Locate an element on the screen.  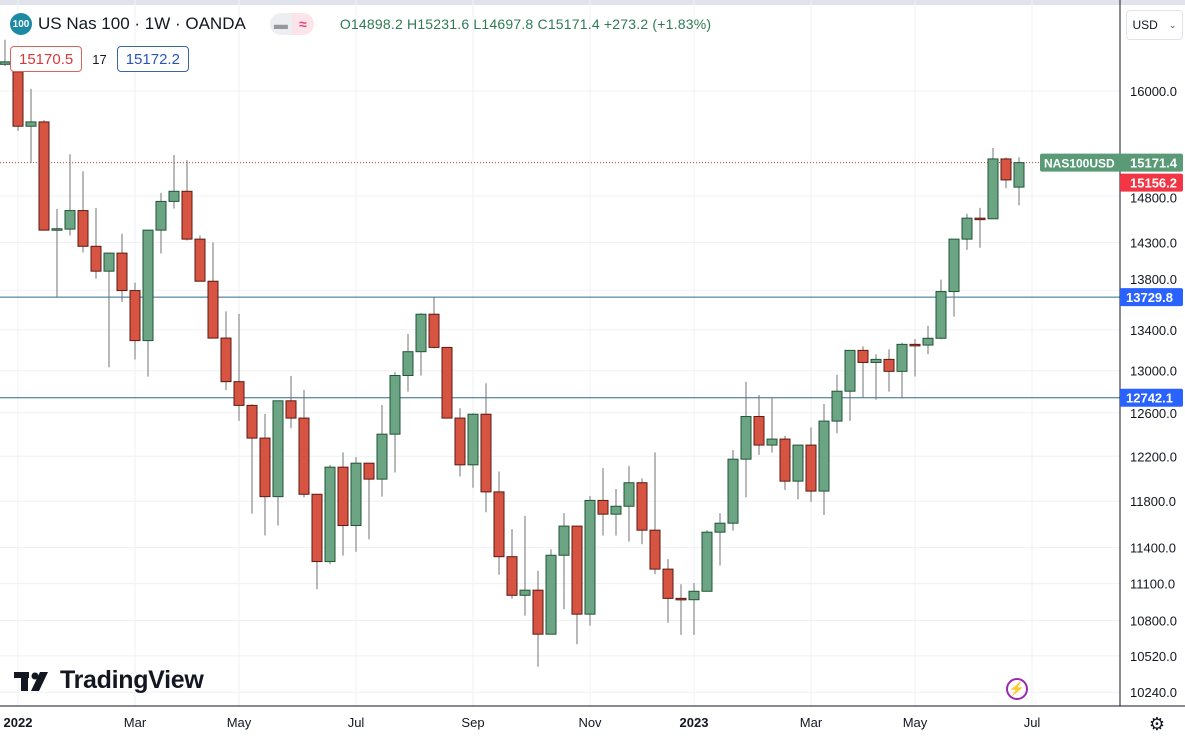
tradingview-logo: TradingView is located at coordinates (109, 680).